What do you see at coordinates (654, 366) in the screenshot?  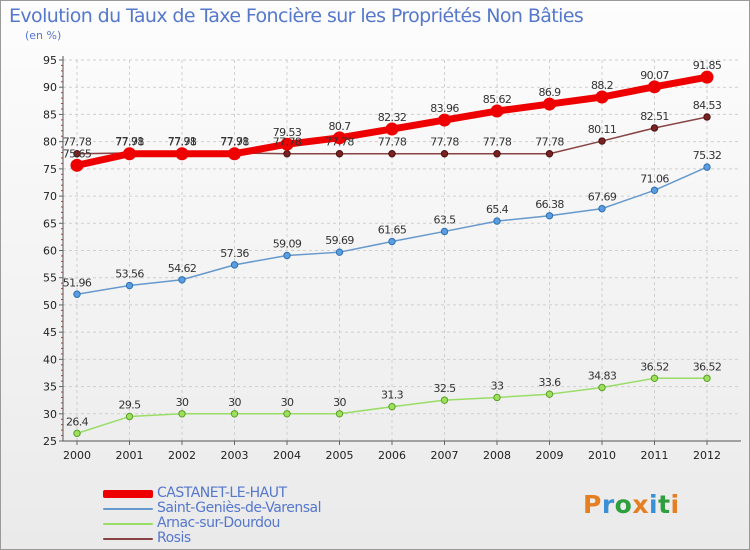 I see `data-label: 36.52` at bounding box center [654, 366].